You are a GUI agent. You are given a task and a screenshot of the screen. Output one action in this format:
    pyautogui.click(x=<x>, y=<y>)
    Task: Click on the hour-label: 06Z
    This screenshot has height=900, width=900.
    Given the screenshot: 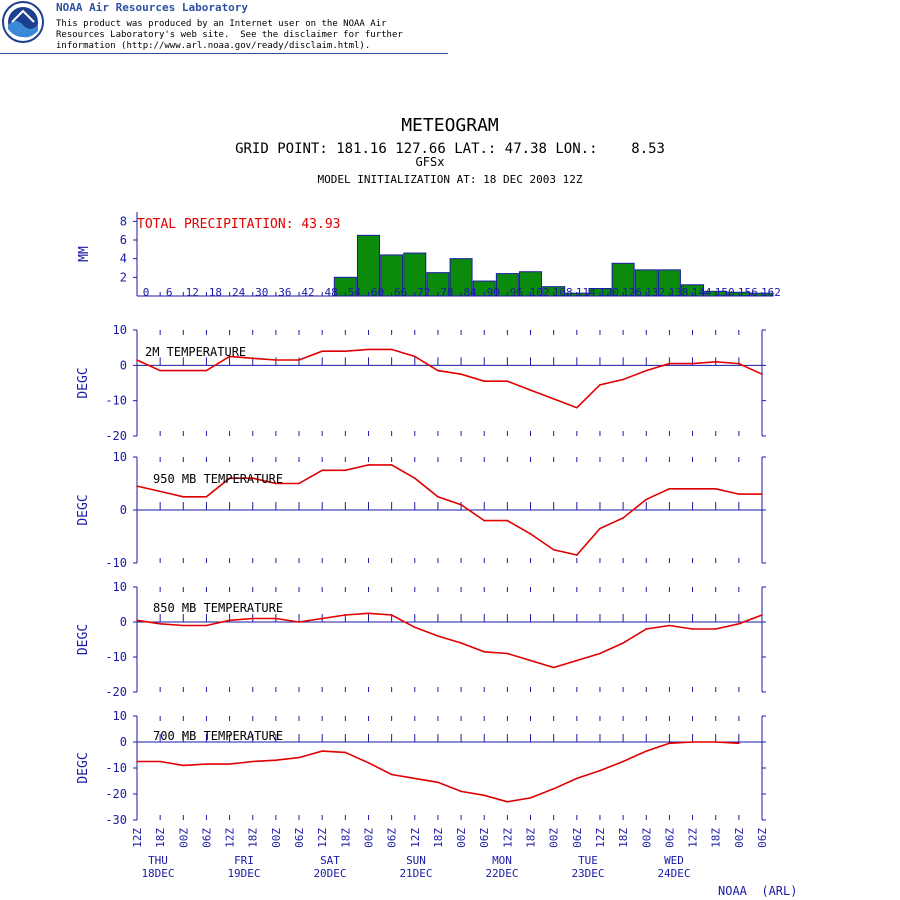 What is the action you would take?
    pyautogui.click(x=392, y=838)
    